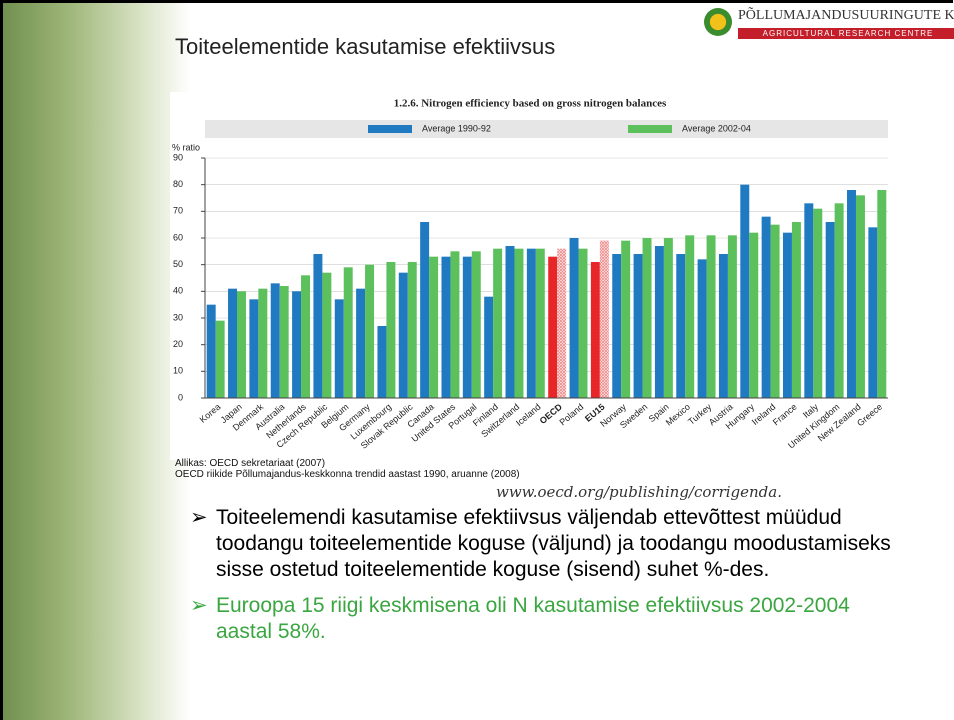  Describe the element at coordinates (846, 15) in the screenshot. I see `logo-name: PÕLLUMAJANDUSUURINGUTE KESKUS` at that location.